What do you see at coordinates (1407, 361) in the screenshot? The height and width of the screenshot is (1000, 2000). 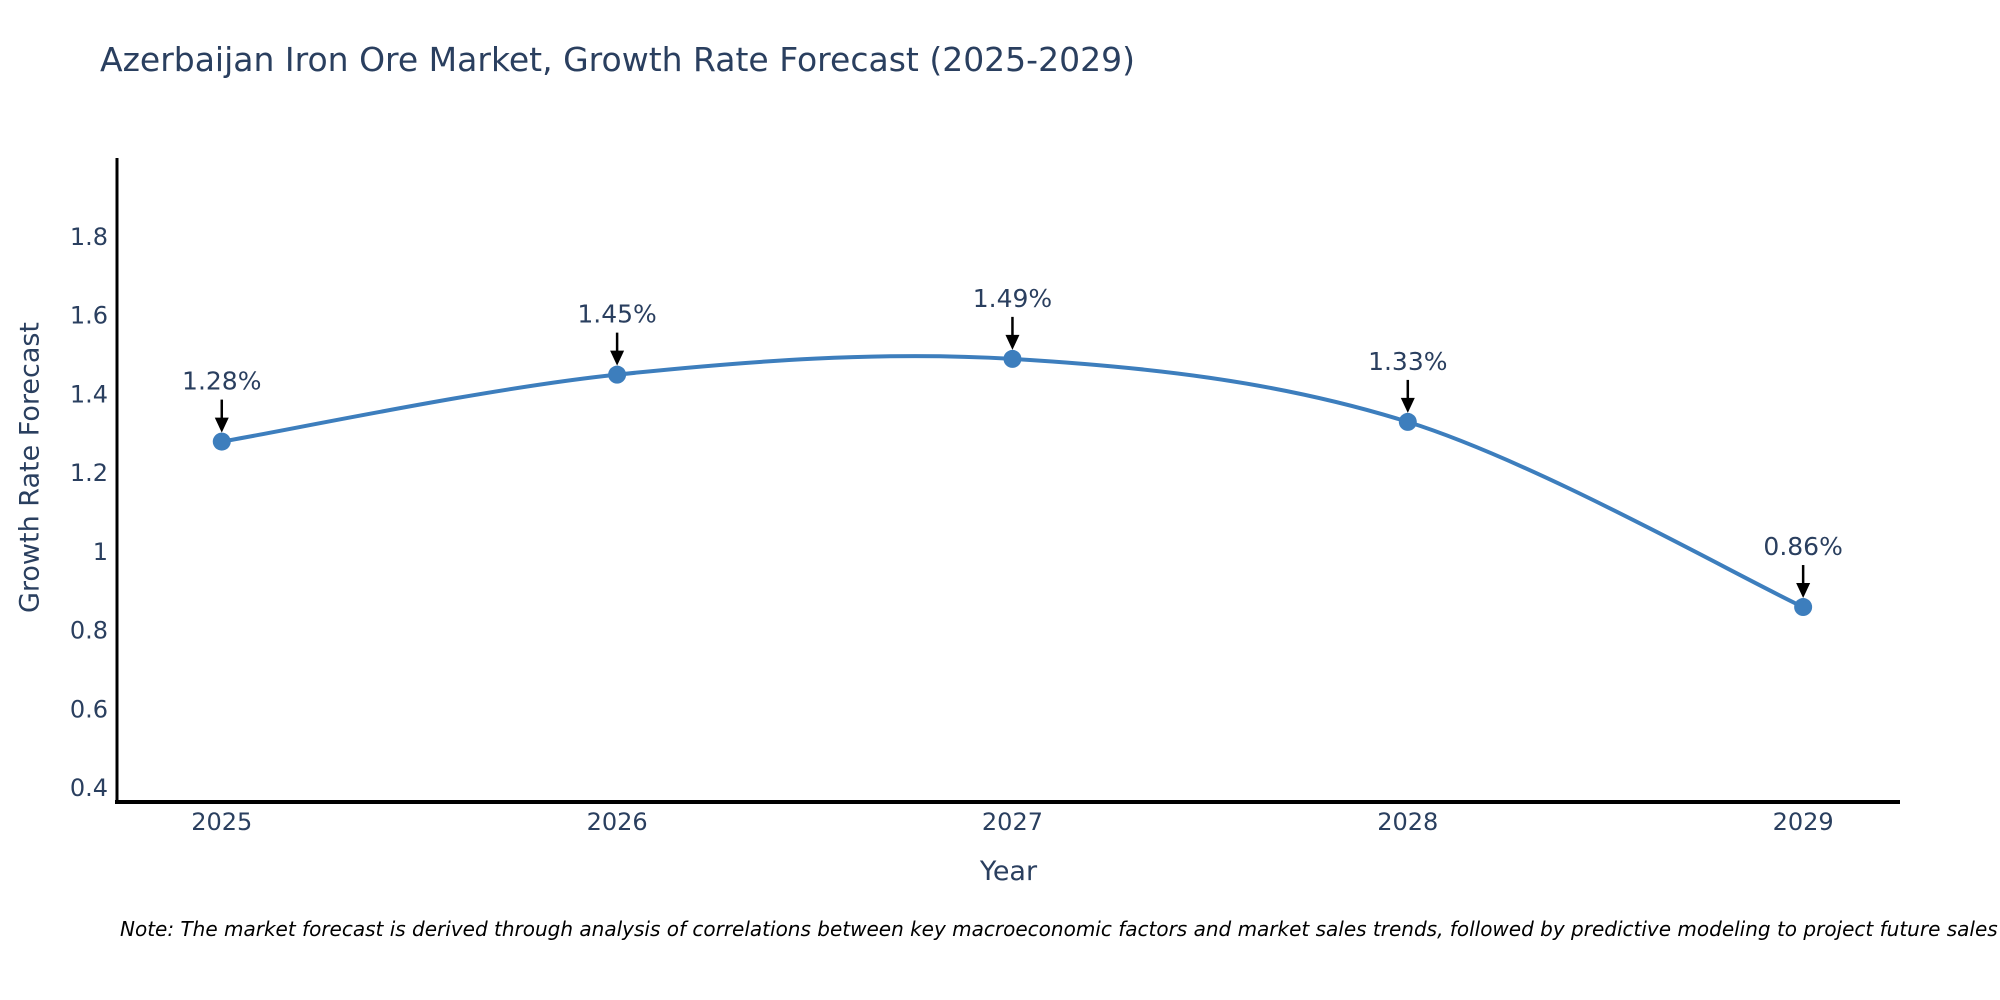 I see `annotation-label: 1.33%` at bounding box center [1407, 361].